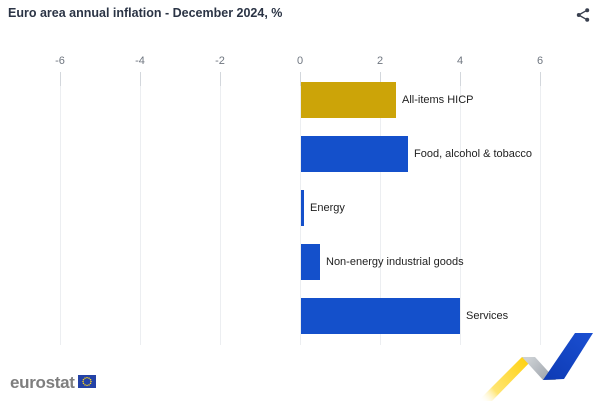 Image resolution: width=600 pixels, height=406 pixels. Describe the element at coordinates (380, 61) in the screenshot. I see `x-axis-tick-label: 2` at that location.